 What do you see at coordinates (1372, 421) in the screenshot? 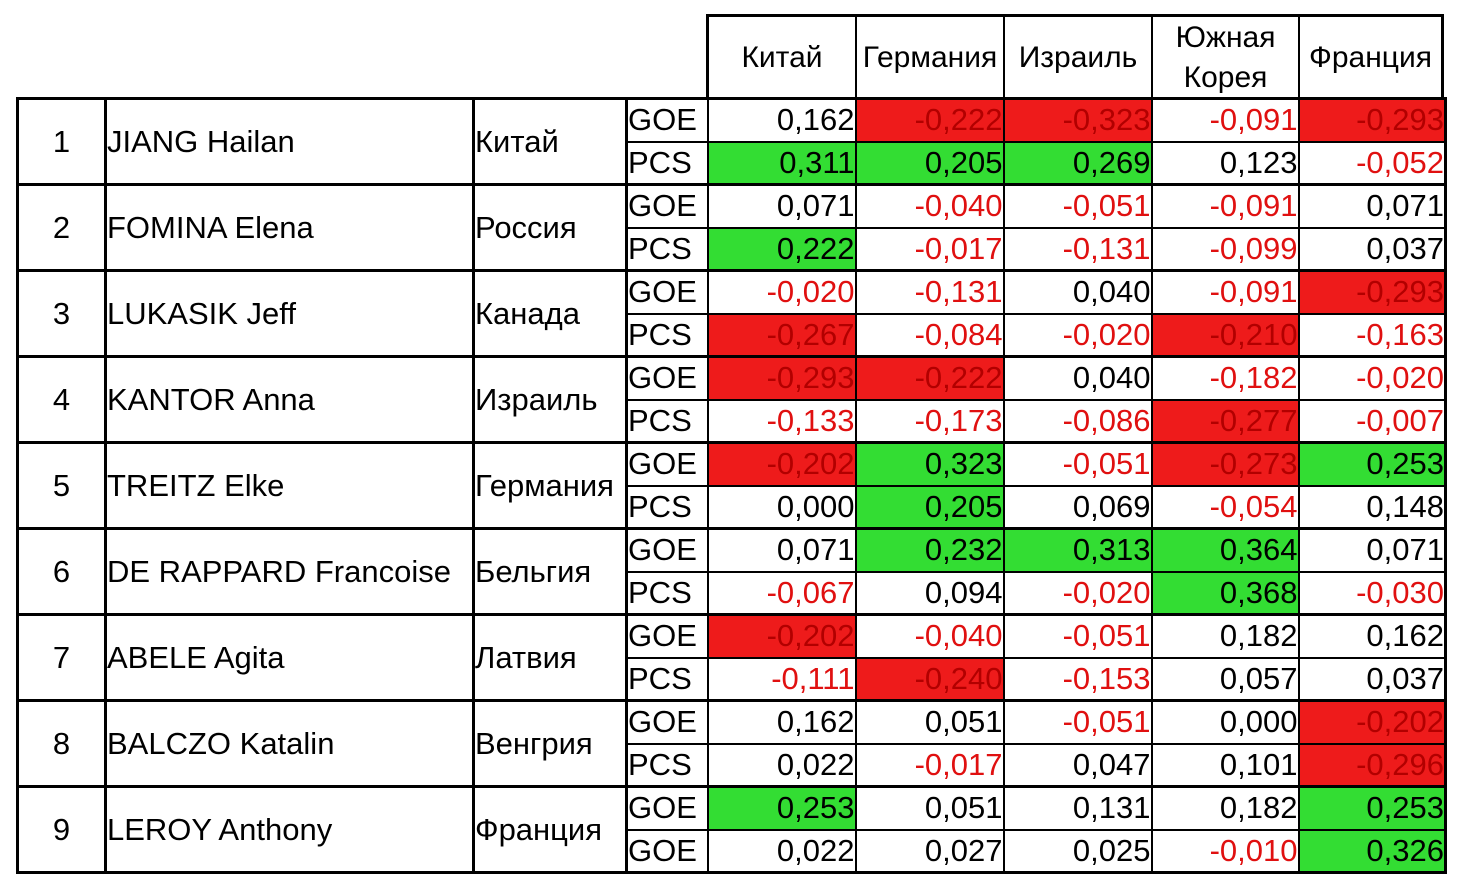
I see `score-cell: -0,007` at bounding box center [1372, 421].